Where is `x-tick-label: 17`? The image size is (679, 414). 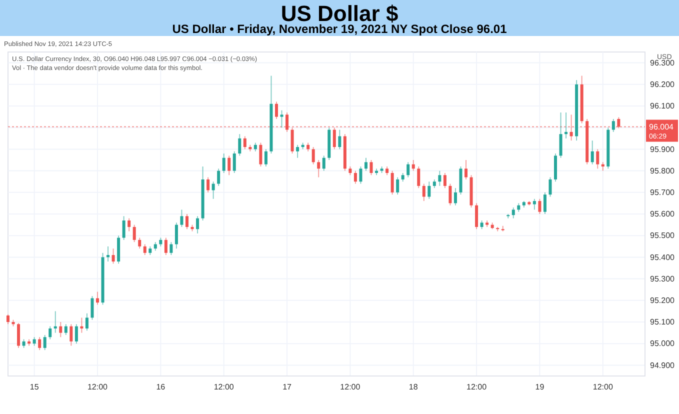 x-tick-label: 17 is located at coordinates (287, 387).